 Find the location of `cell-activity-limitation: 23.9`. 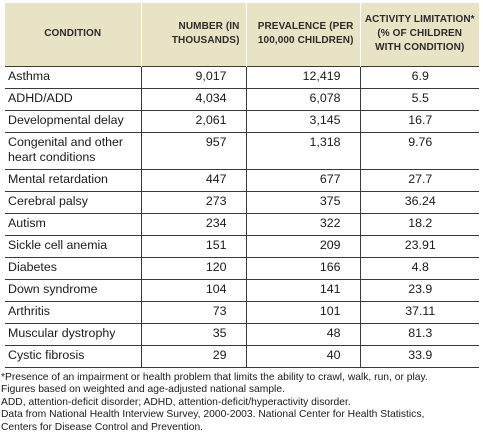

cell-activity-limitation: 23.9 is located at coordinates (419, 289).